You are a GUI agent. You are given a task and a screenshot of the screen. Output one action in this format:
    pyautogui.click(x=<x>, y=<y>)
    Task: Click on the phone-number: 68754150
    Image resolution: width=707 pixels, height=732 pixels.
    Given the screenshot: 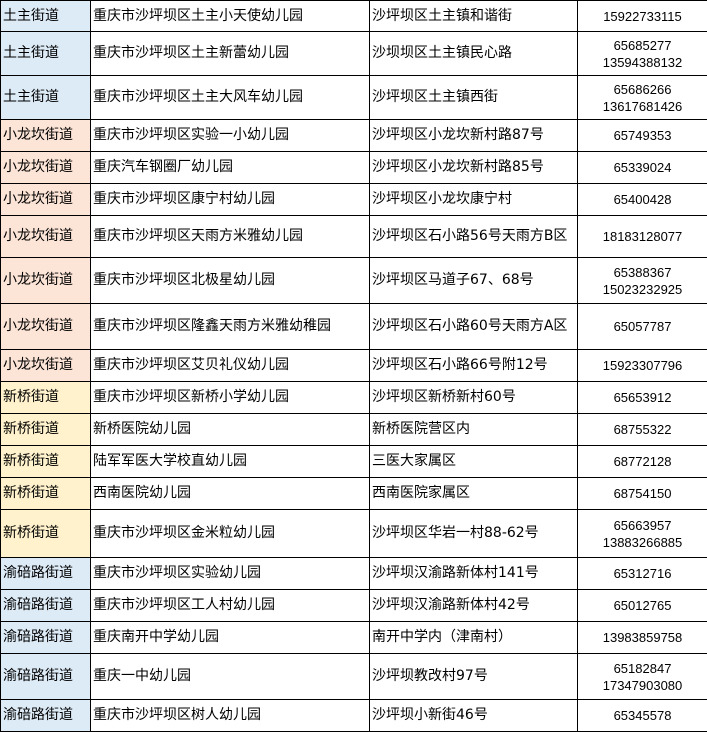 What is the action you would take?
    pyautogui.click(x=642, y=493)
    